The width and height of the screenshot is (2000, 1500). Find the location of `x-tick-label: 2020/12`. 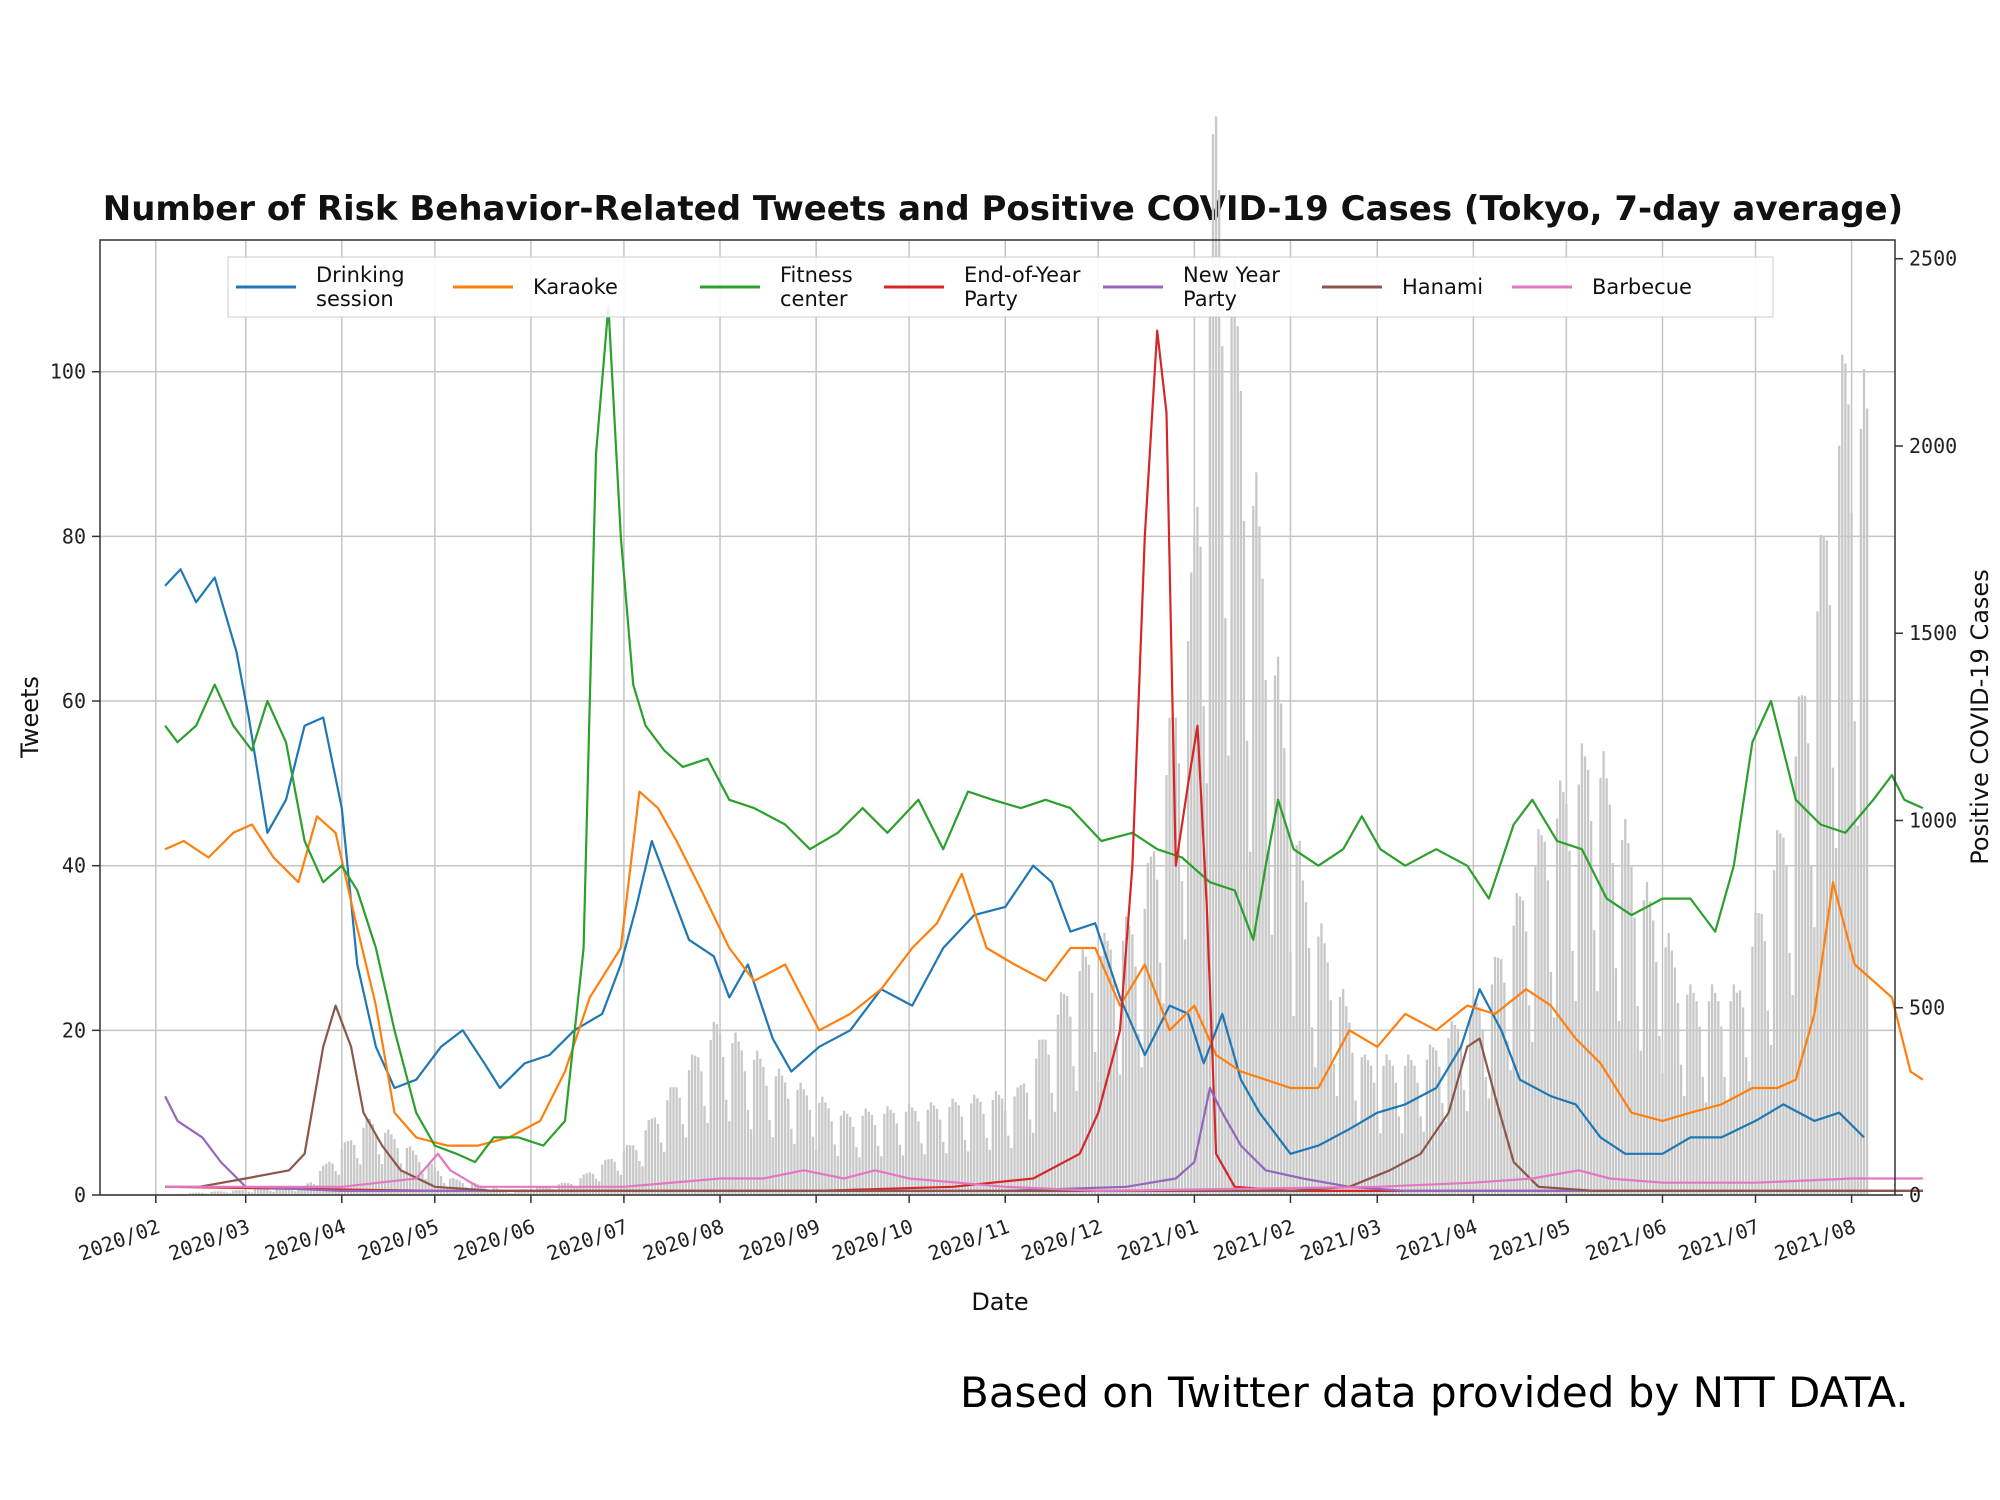

x-tick-label: 2020/12 is located at coordinates (1061, 1239).